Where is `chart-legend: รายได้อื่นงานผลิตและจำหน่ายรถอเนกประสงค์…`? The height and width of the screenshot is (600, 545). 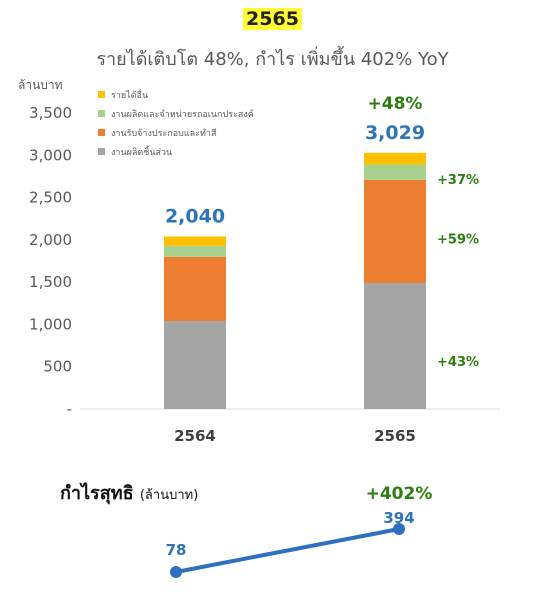 chart-legend: รายได้อื่นงานผลิตและจำหน่ายรถอเนกประสงค์… is located at coordinates (176, 123).